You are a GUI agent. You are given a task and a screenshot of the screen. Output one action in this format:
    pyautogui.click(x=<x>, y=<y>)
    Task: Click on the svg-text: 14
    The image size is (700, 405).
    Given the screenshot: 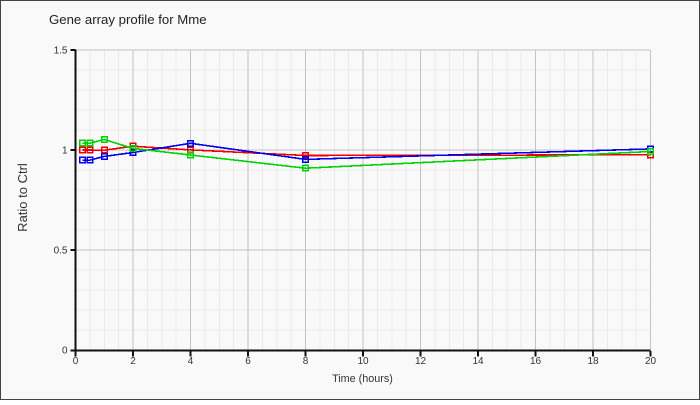 What is the action you would take?
    pyautogui.click(x=478, y=361)
    